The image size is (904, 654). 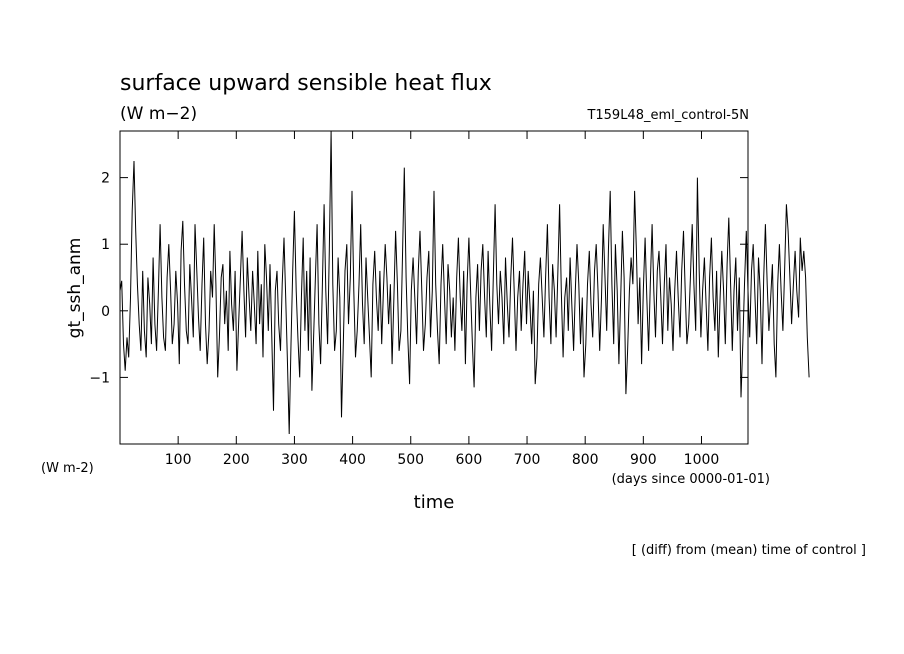 What do you see at coordinates (643, 460) in the screenshot?
I see `x-tick-label: 900` at bounding box center [643, 460].